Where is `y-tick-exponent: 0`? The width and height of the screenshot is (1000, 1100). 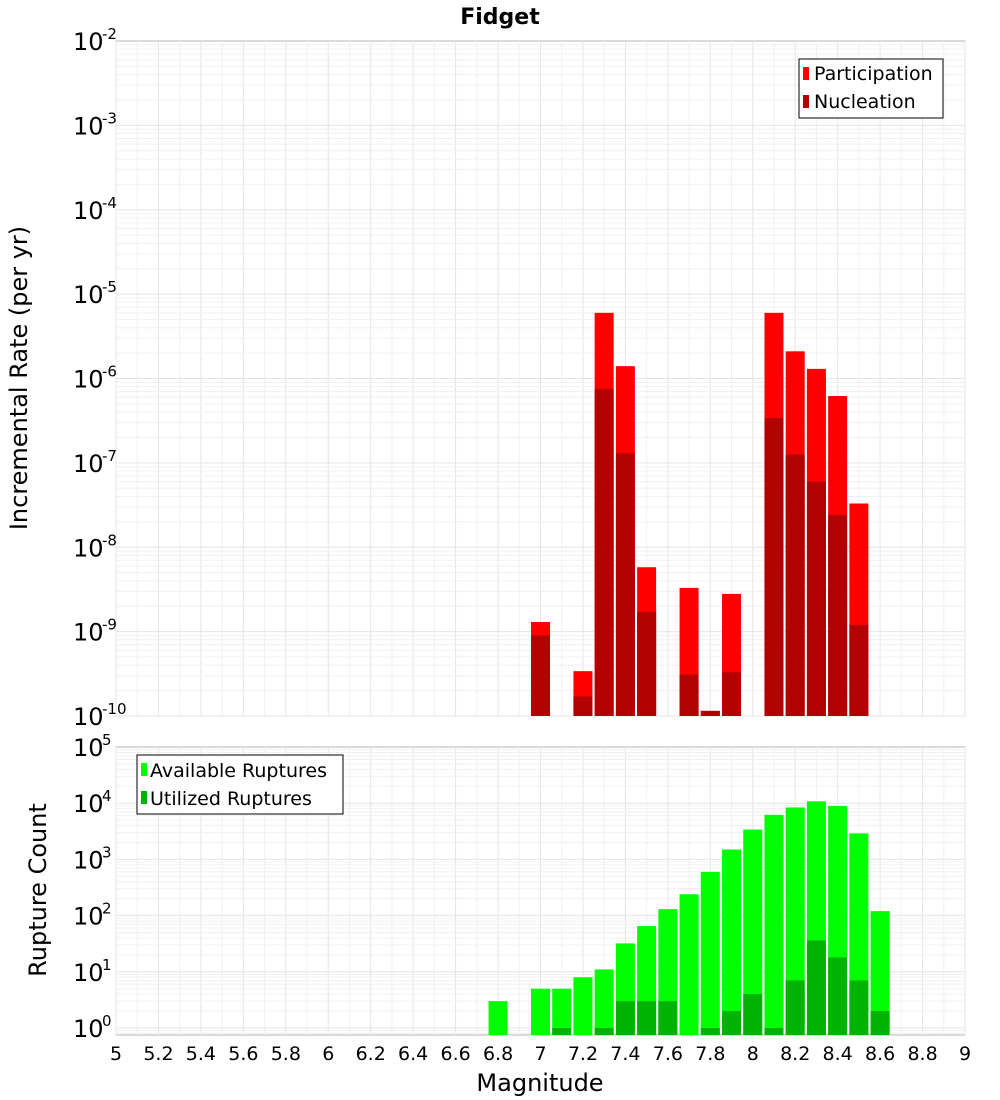 y-tick-exponent: 0 is located at coordinates (107, 1021).